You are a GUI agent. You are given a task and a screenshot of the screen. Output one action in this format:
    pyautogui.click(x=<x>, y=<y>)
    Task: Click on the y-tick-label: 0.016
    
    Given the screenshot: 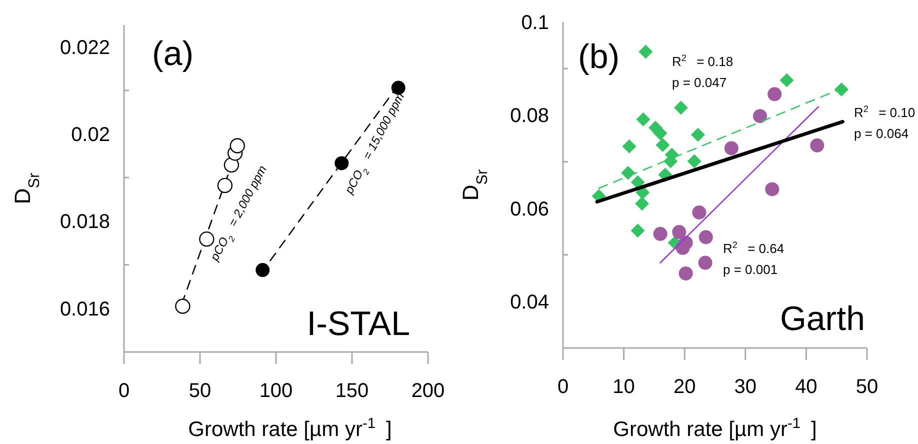 What is the action you would take?
    pyautogui.click(x=85, y=309)
    